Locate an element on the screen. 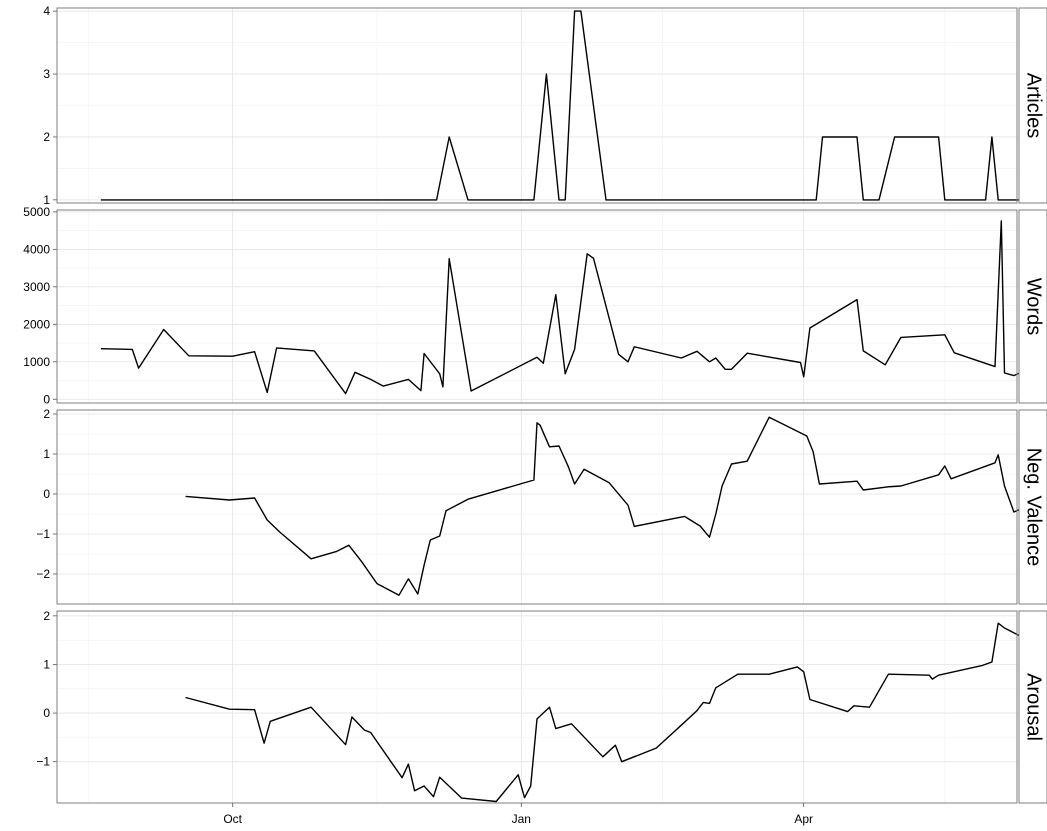 The height and width of the screenshot is (831, 1047). strip-label-neg_valence: Neg. Valence is located at coordinates (1034, 507).